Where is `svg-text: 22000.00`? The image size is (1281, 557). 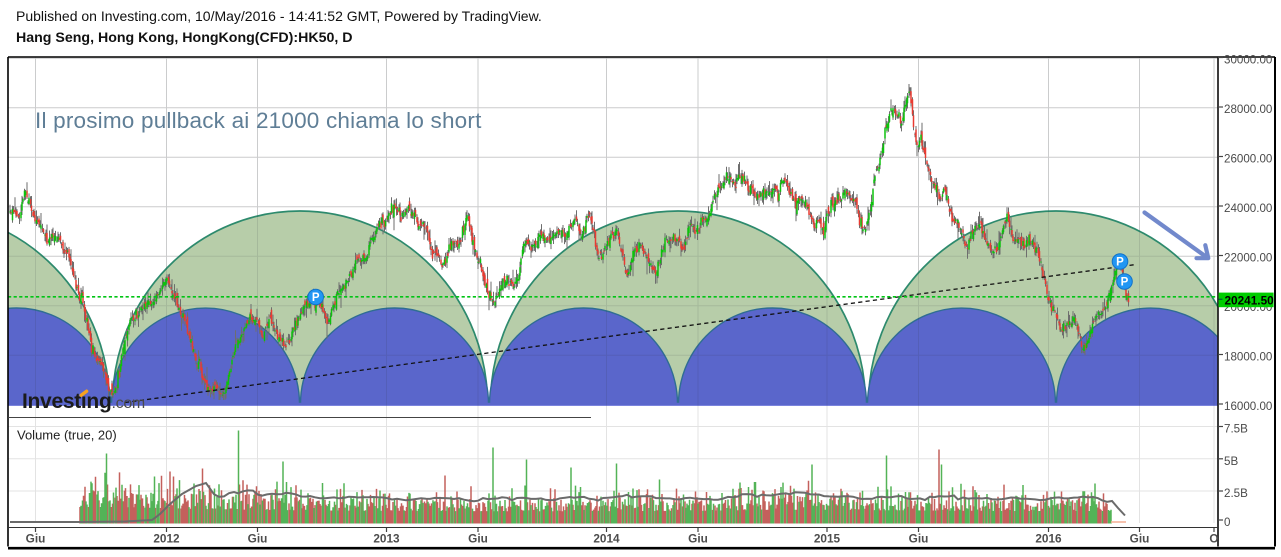 svg-text: 22000.00 is located at coordinates (1248, 258).